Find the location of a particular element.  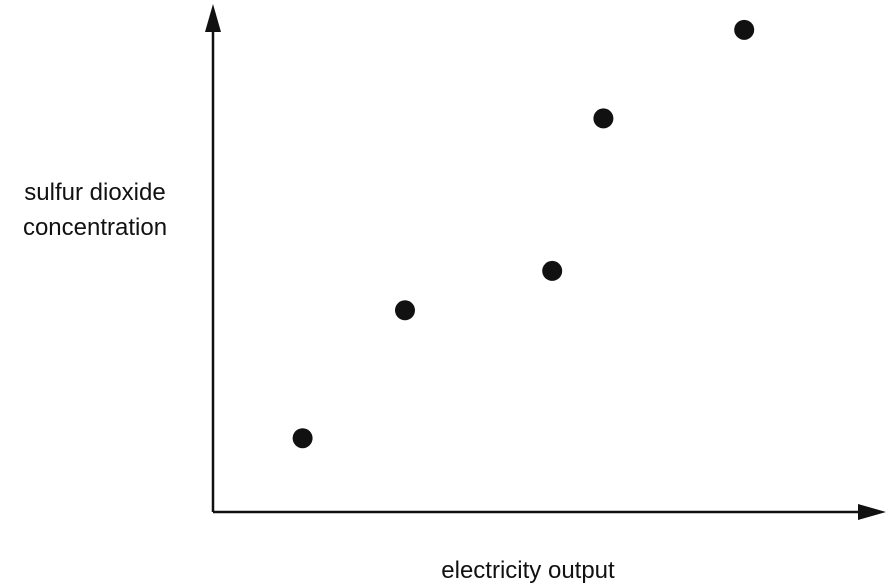

x-axis-label: electricity output is located at coordinates (528, 570).